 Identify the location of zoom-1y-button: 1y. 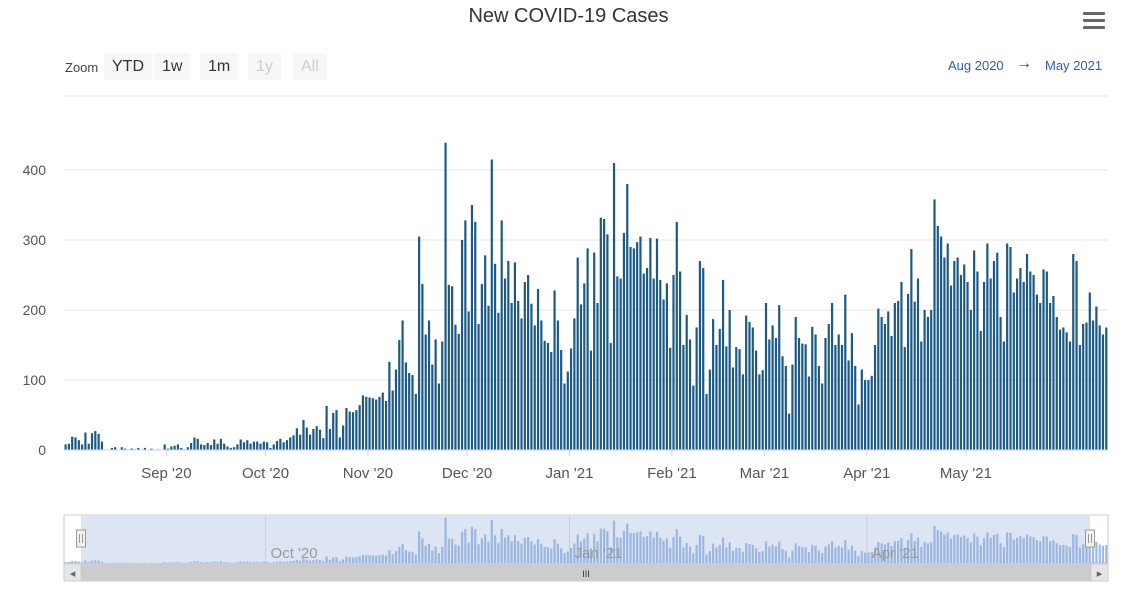
(264, 66).